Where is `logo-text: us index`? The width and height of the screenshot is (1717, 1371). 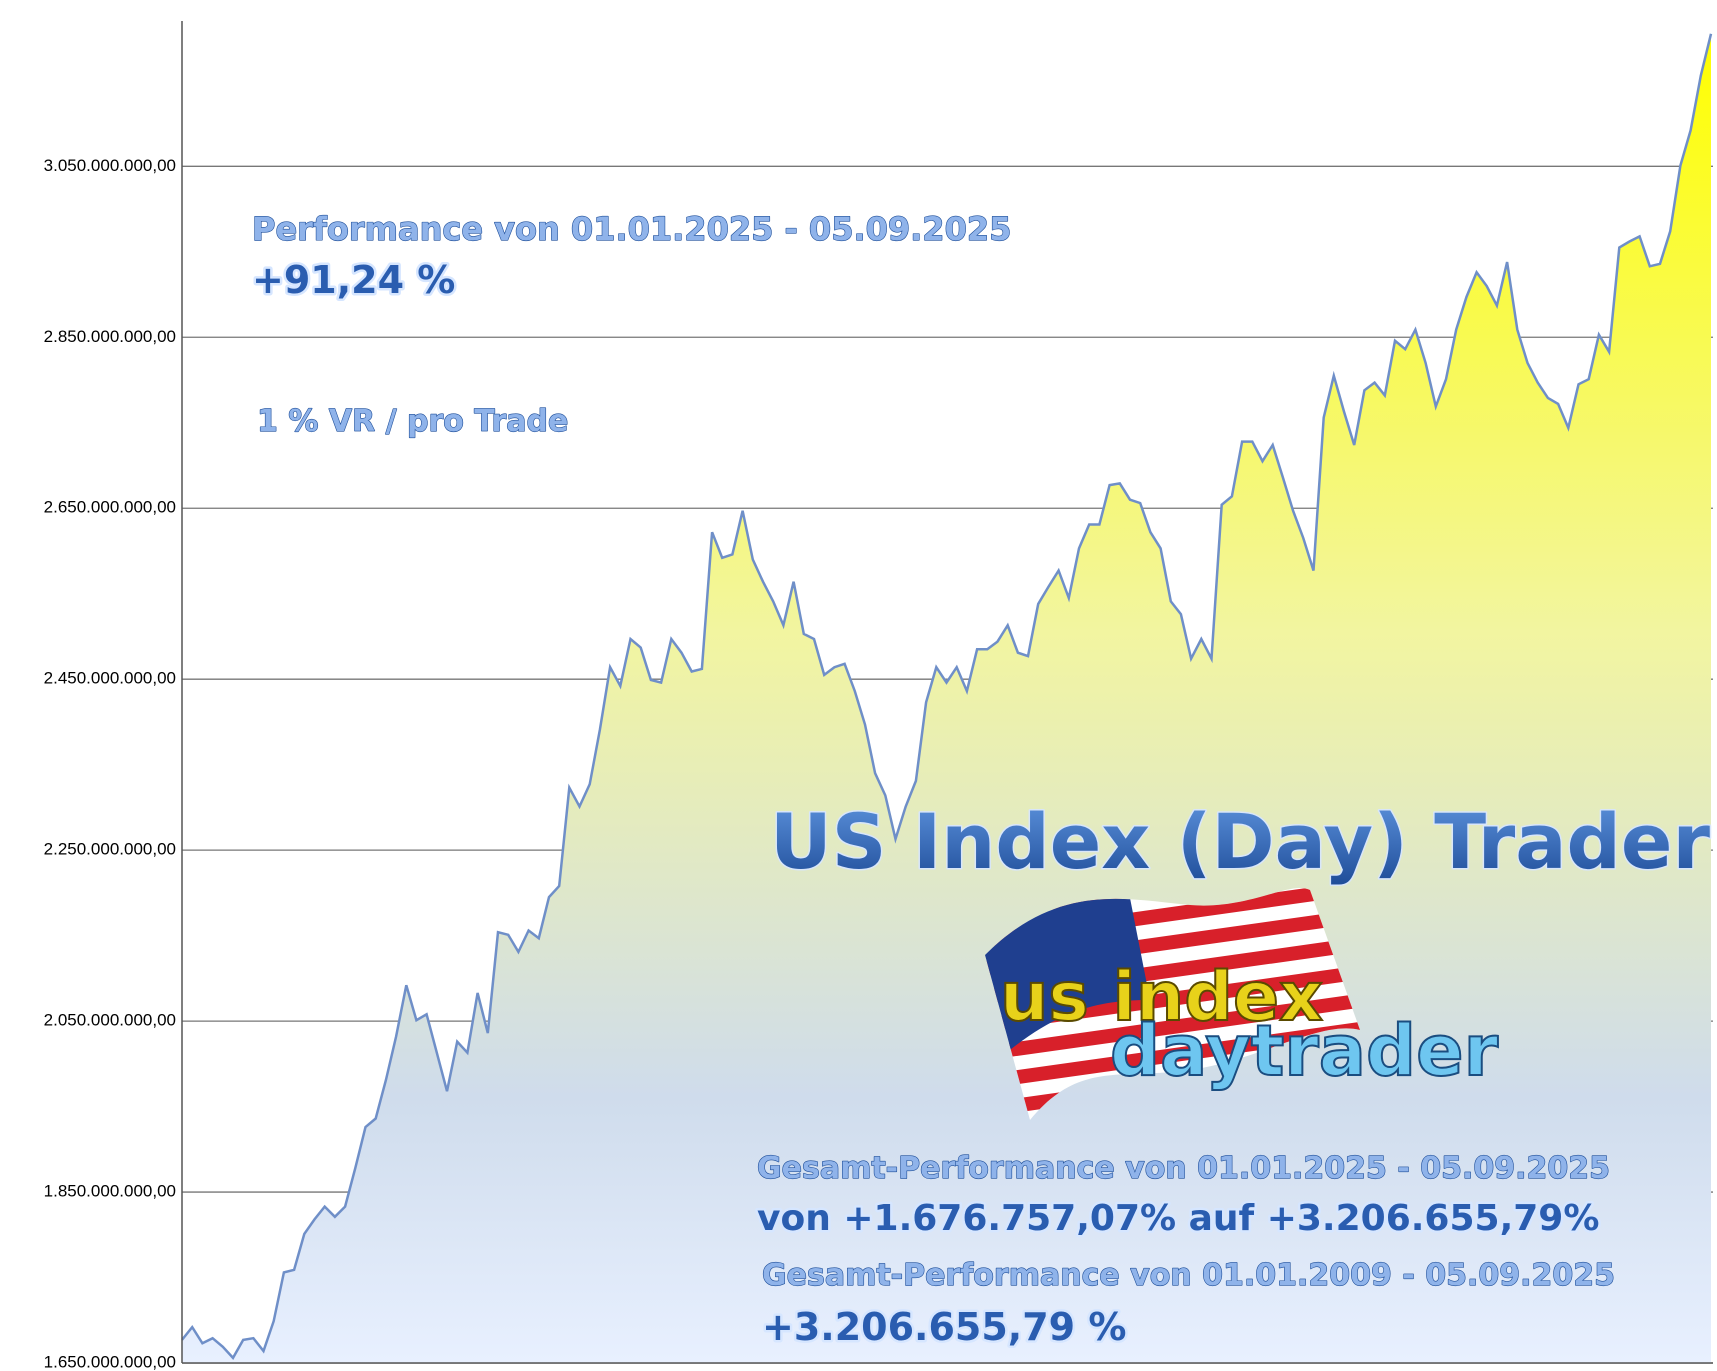 logo-text: us index is located at coordinates (1161, 997).